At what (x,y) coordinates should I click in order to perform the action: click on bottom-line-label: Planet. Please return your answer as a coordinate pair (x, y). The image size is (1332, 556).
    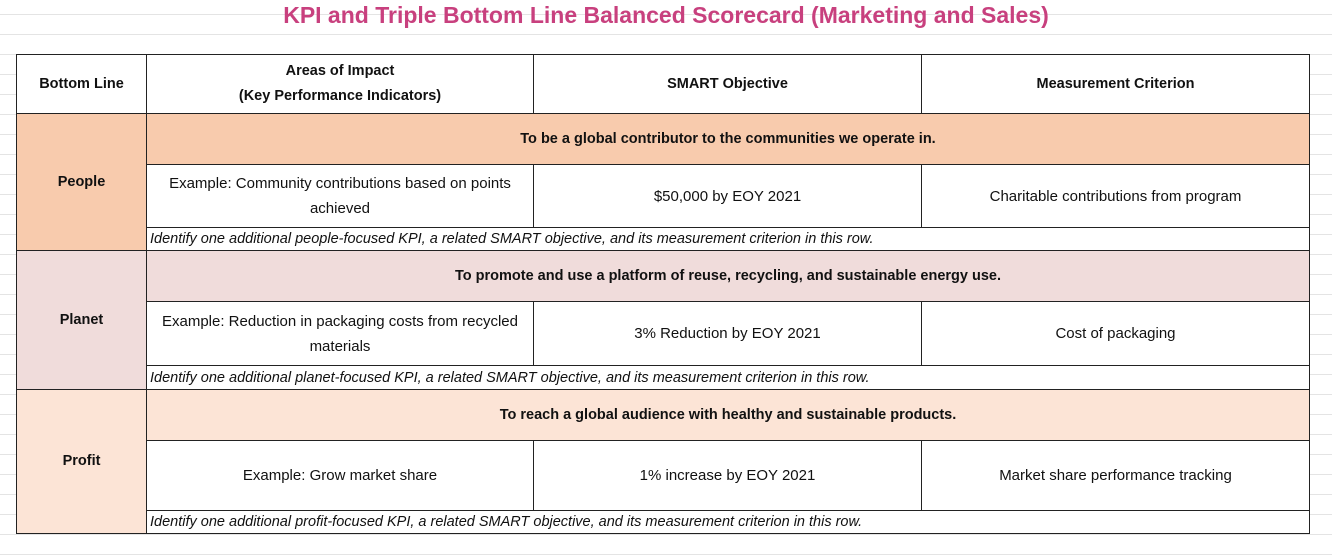
    Looking at the image, I should click on (81, 319).